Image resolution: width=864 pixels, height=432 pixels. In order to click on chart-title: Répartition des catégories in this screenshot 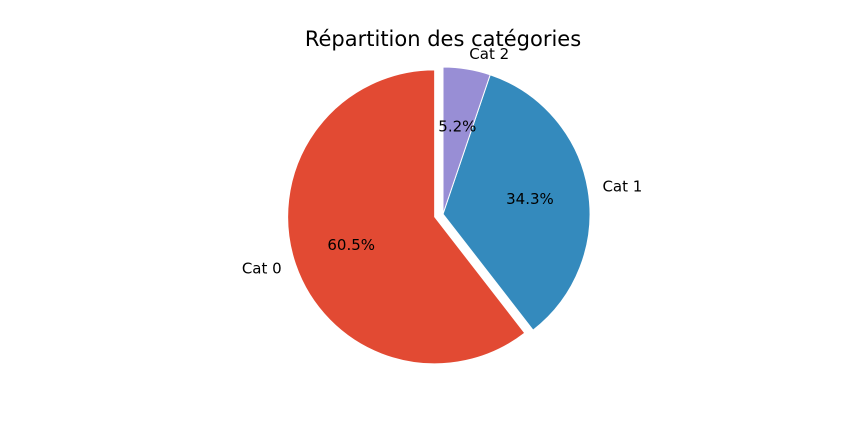, I will do `click(443, 39)`.